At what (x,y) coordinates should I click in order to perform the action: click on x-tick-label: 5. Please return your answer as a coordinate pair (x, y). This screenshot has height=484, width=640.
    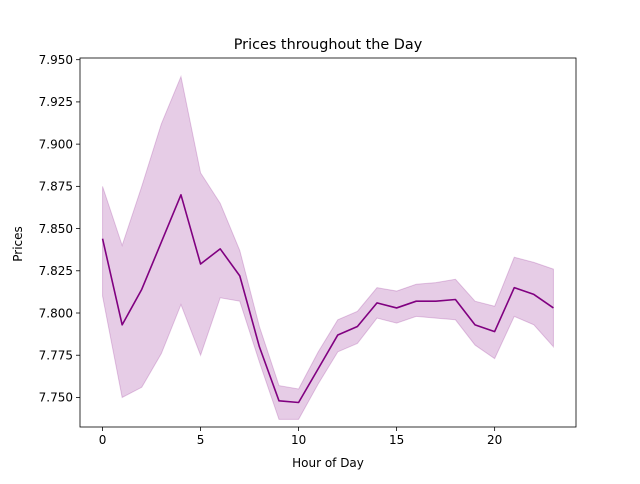
    Looking at the image, I should click on (201, 440).